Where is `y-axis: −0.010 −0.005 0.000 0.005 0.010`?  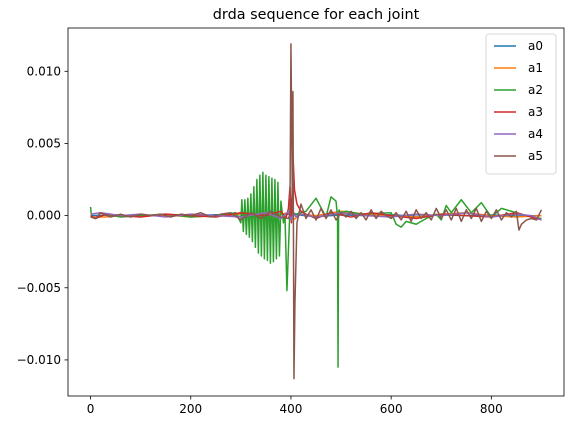 y-axis: −0.010 −0.005 0.000 0.005 0.010 is located at coordinates (42, 215).